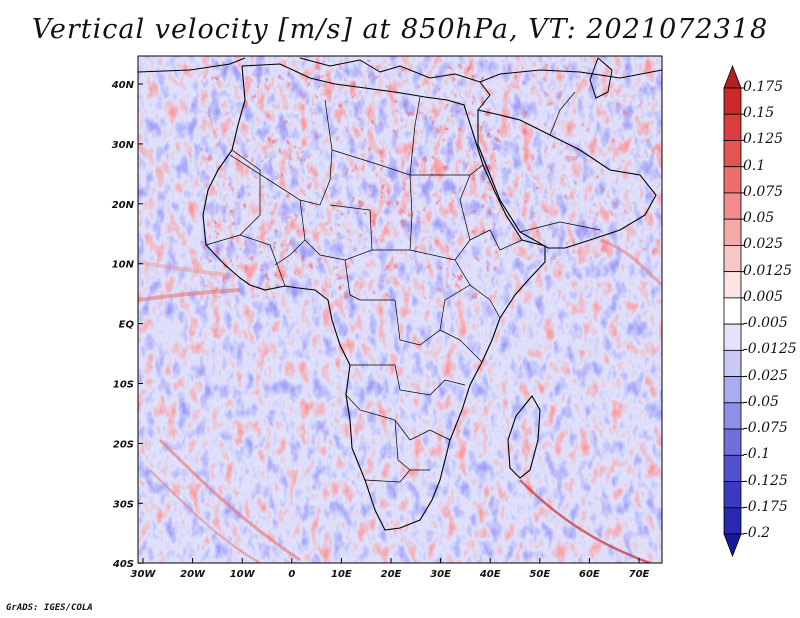 This screenshot has height=618, width=800. Describe the element at coordinates (123, 85) in the screenshot. I see `lat-tick-label: 40N` at that location.